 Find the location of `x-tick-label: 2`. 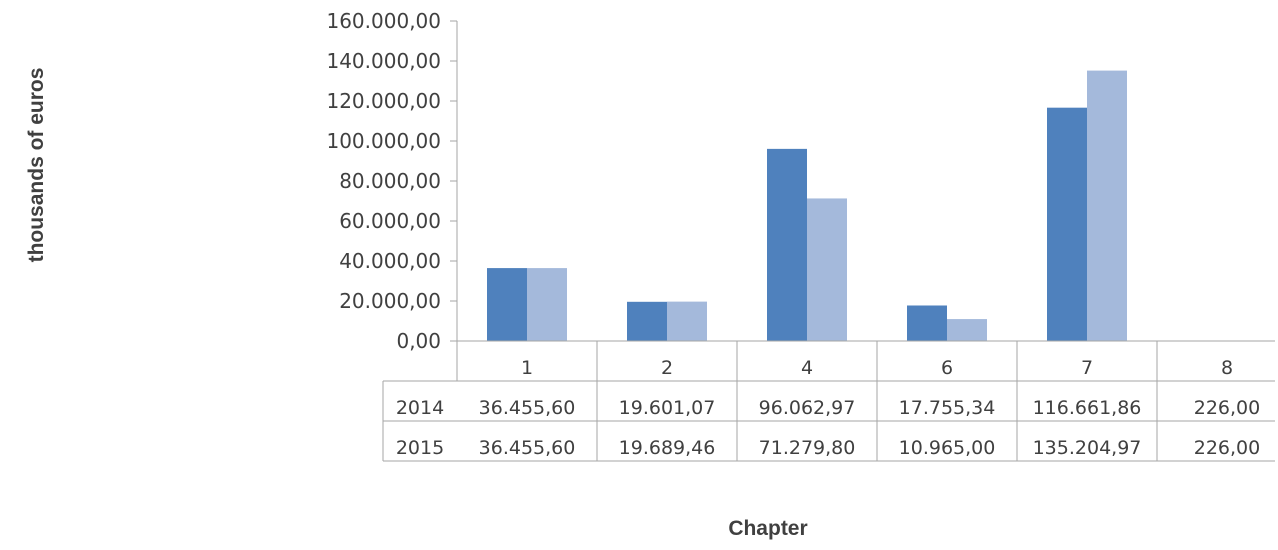

x-tick-label: 2 is located at coordinates (667, 368).